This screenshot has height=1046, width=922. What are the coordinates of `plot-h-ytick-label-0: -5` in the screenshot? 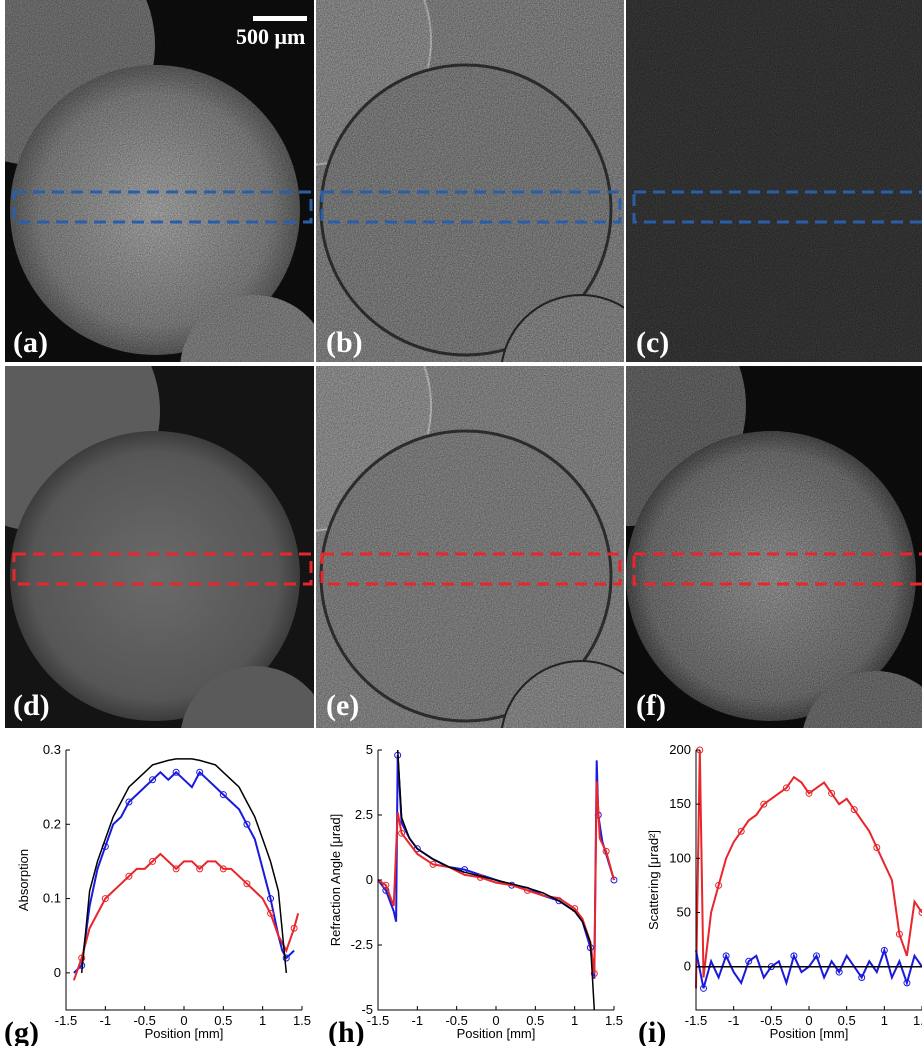 It's located at (367, 1009).